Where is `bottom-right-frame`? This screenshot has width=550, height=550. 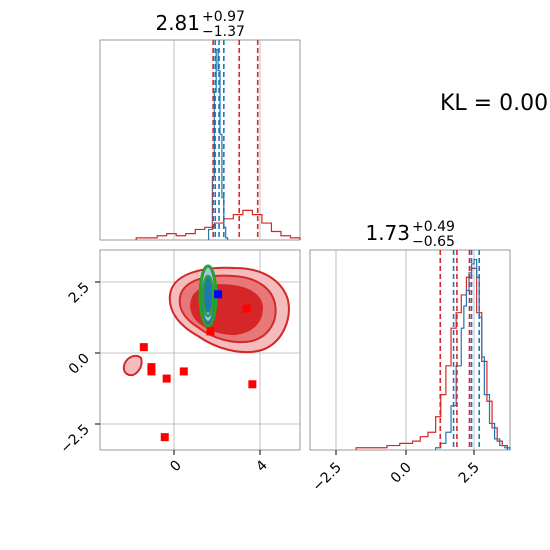 bottom-right-frame is located at coordinates (410, 350).